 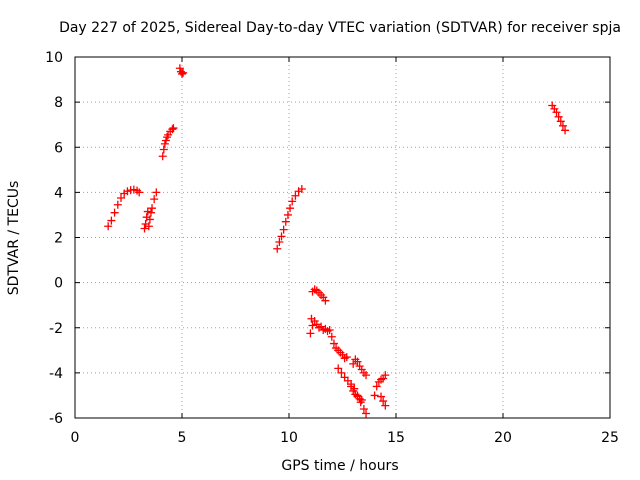 What do you see at coordinates (54, 58) in the screenshot?
I see `y-tick-label: 10` at bounding box center [54, 58].